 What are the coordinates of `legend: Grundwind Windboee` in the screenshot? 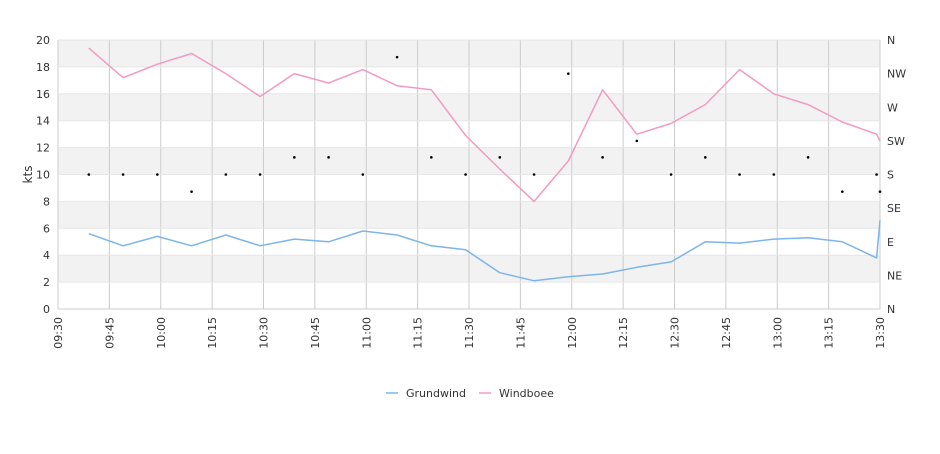 It's located at (470, 393).